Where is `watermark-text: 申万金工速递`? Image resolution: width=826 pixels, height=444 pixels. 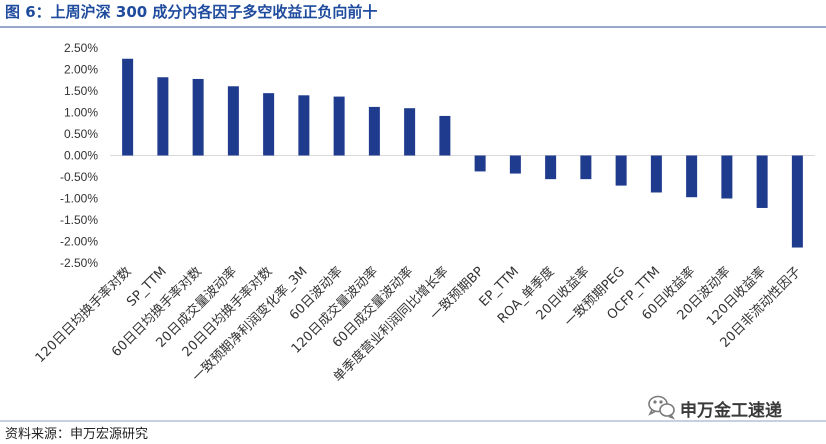 watermark-text: 申万金工速递 is located at coordinates (731, 410).